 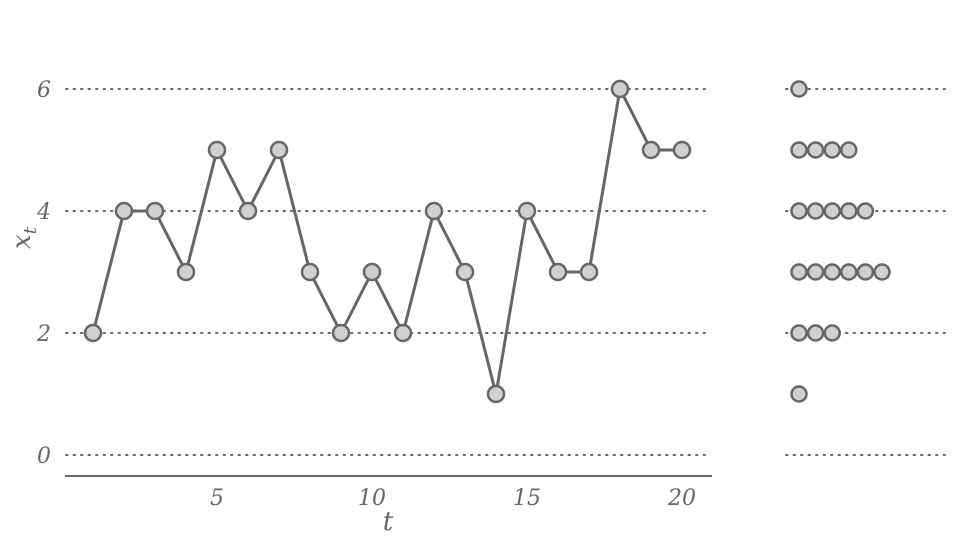 What do you see at coordinates (217, 498) in the screenshot?
I see `x-tick-label-5: 5` at bounding box center [217, 498].